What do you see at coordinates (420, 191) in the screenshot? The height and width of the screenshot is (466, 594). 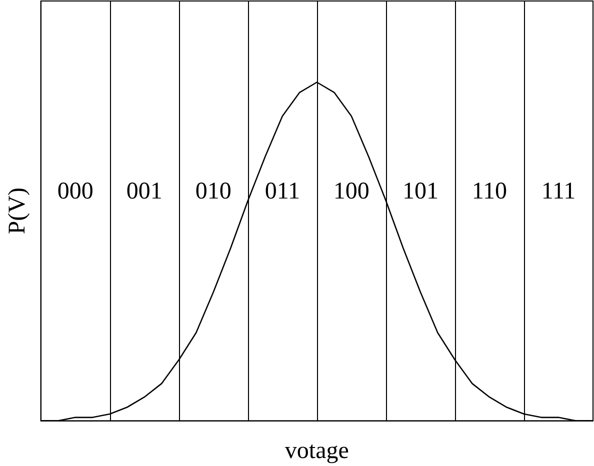 I see `annotation: 101` at bounding box center [420, 191].